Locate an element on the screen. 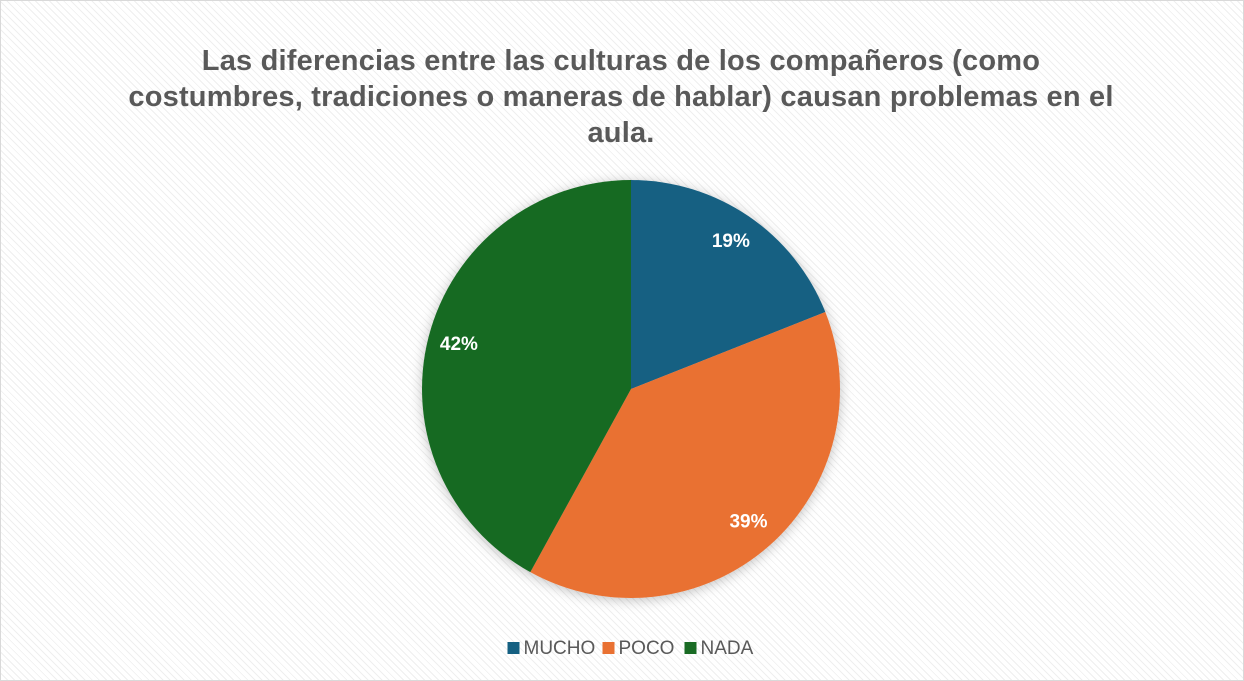 The width and height of the screenshot is (1244, 681). data-labels: 19% 39% 42% is located at coordinates (604, 381).